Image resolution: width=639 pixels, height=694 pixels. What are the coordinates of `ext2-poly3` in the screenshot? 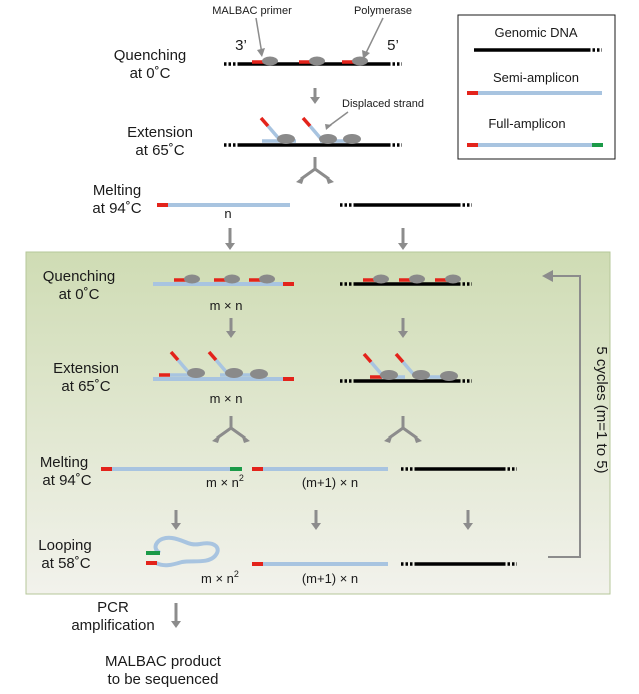 It's located at (259, 374).